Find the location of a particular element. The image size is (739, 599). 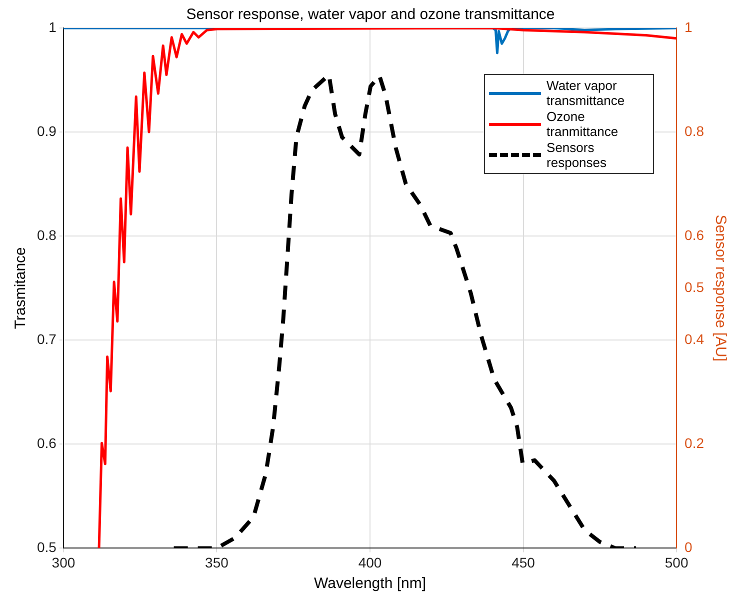

y-tick-label: 1 is located at coordinates (52, 26).